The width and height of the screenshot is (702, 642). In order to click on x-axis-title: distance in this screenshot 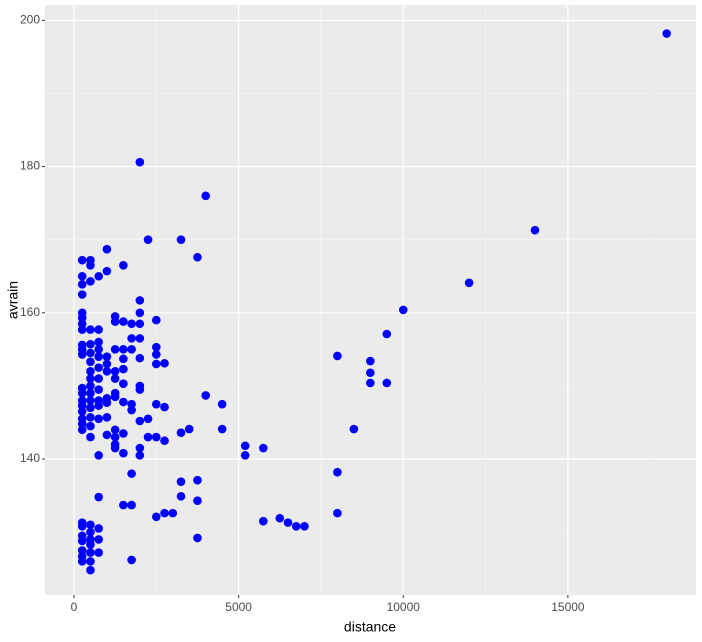, I will do `click(370, 627)`.